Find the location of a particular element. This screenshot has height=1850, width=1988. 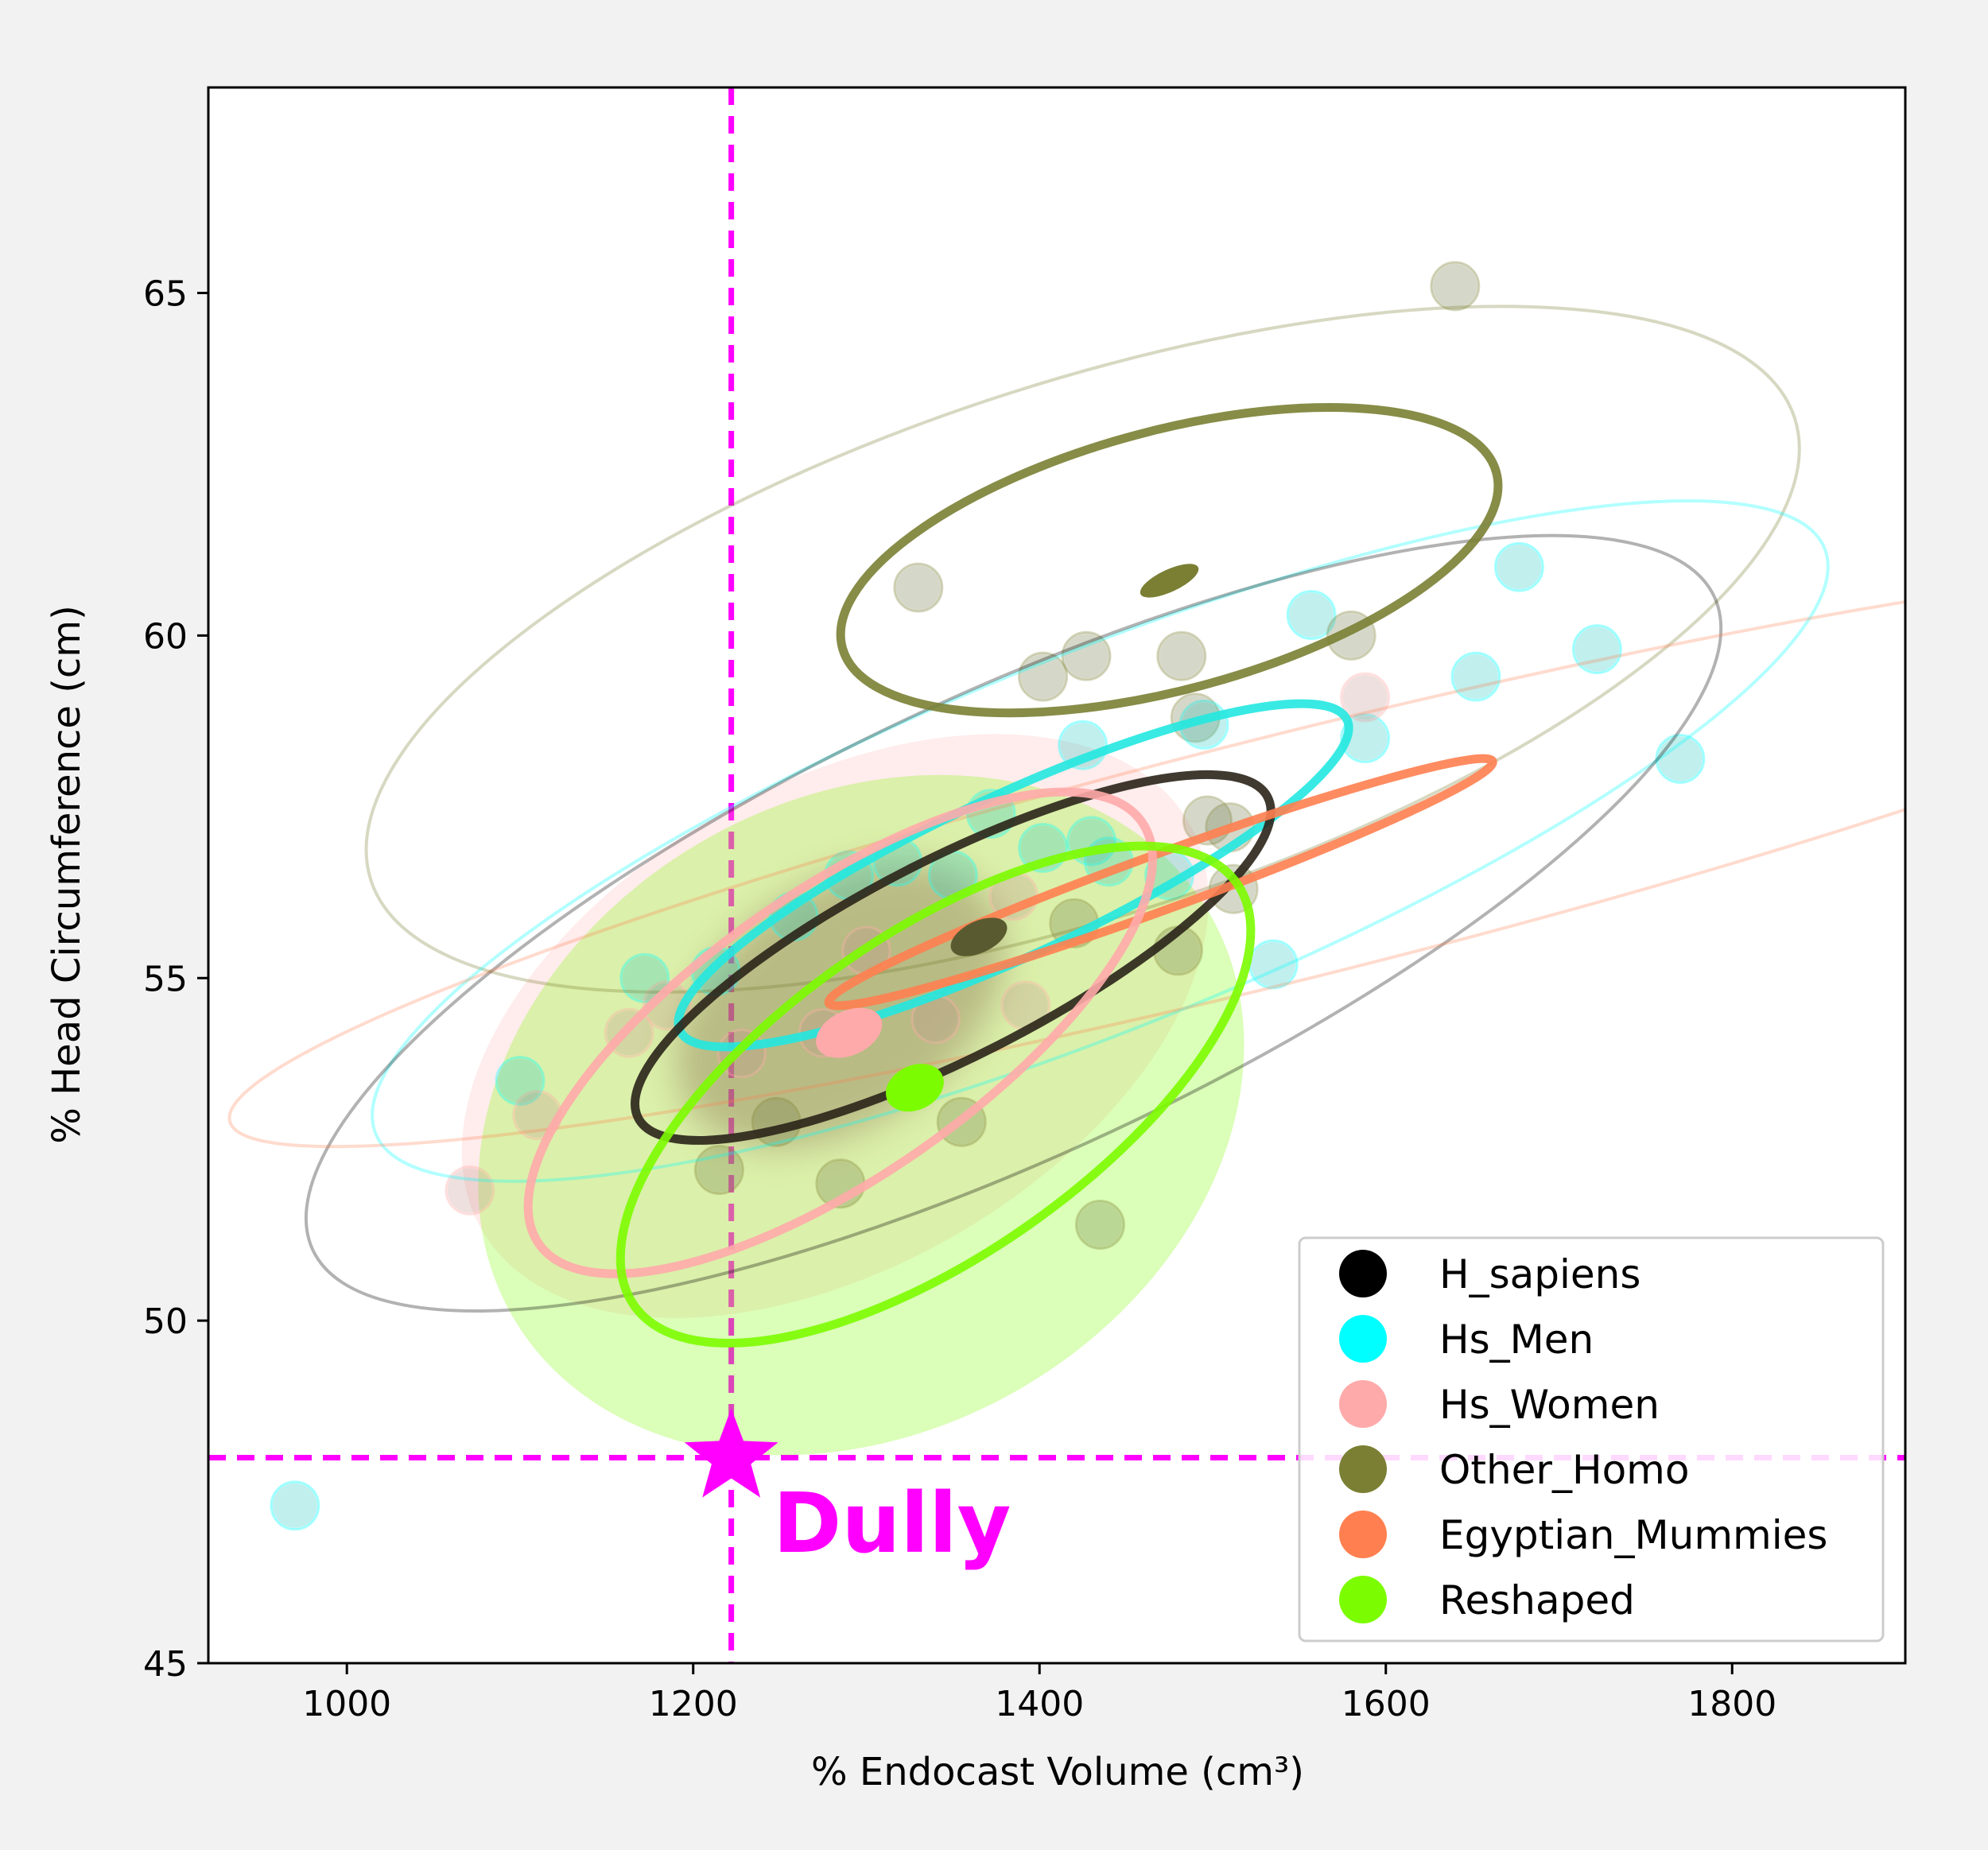

legend-marker-other_homo is located at coordinates (1363, 1469).